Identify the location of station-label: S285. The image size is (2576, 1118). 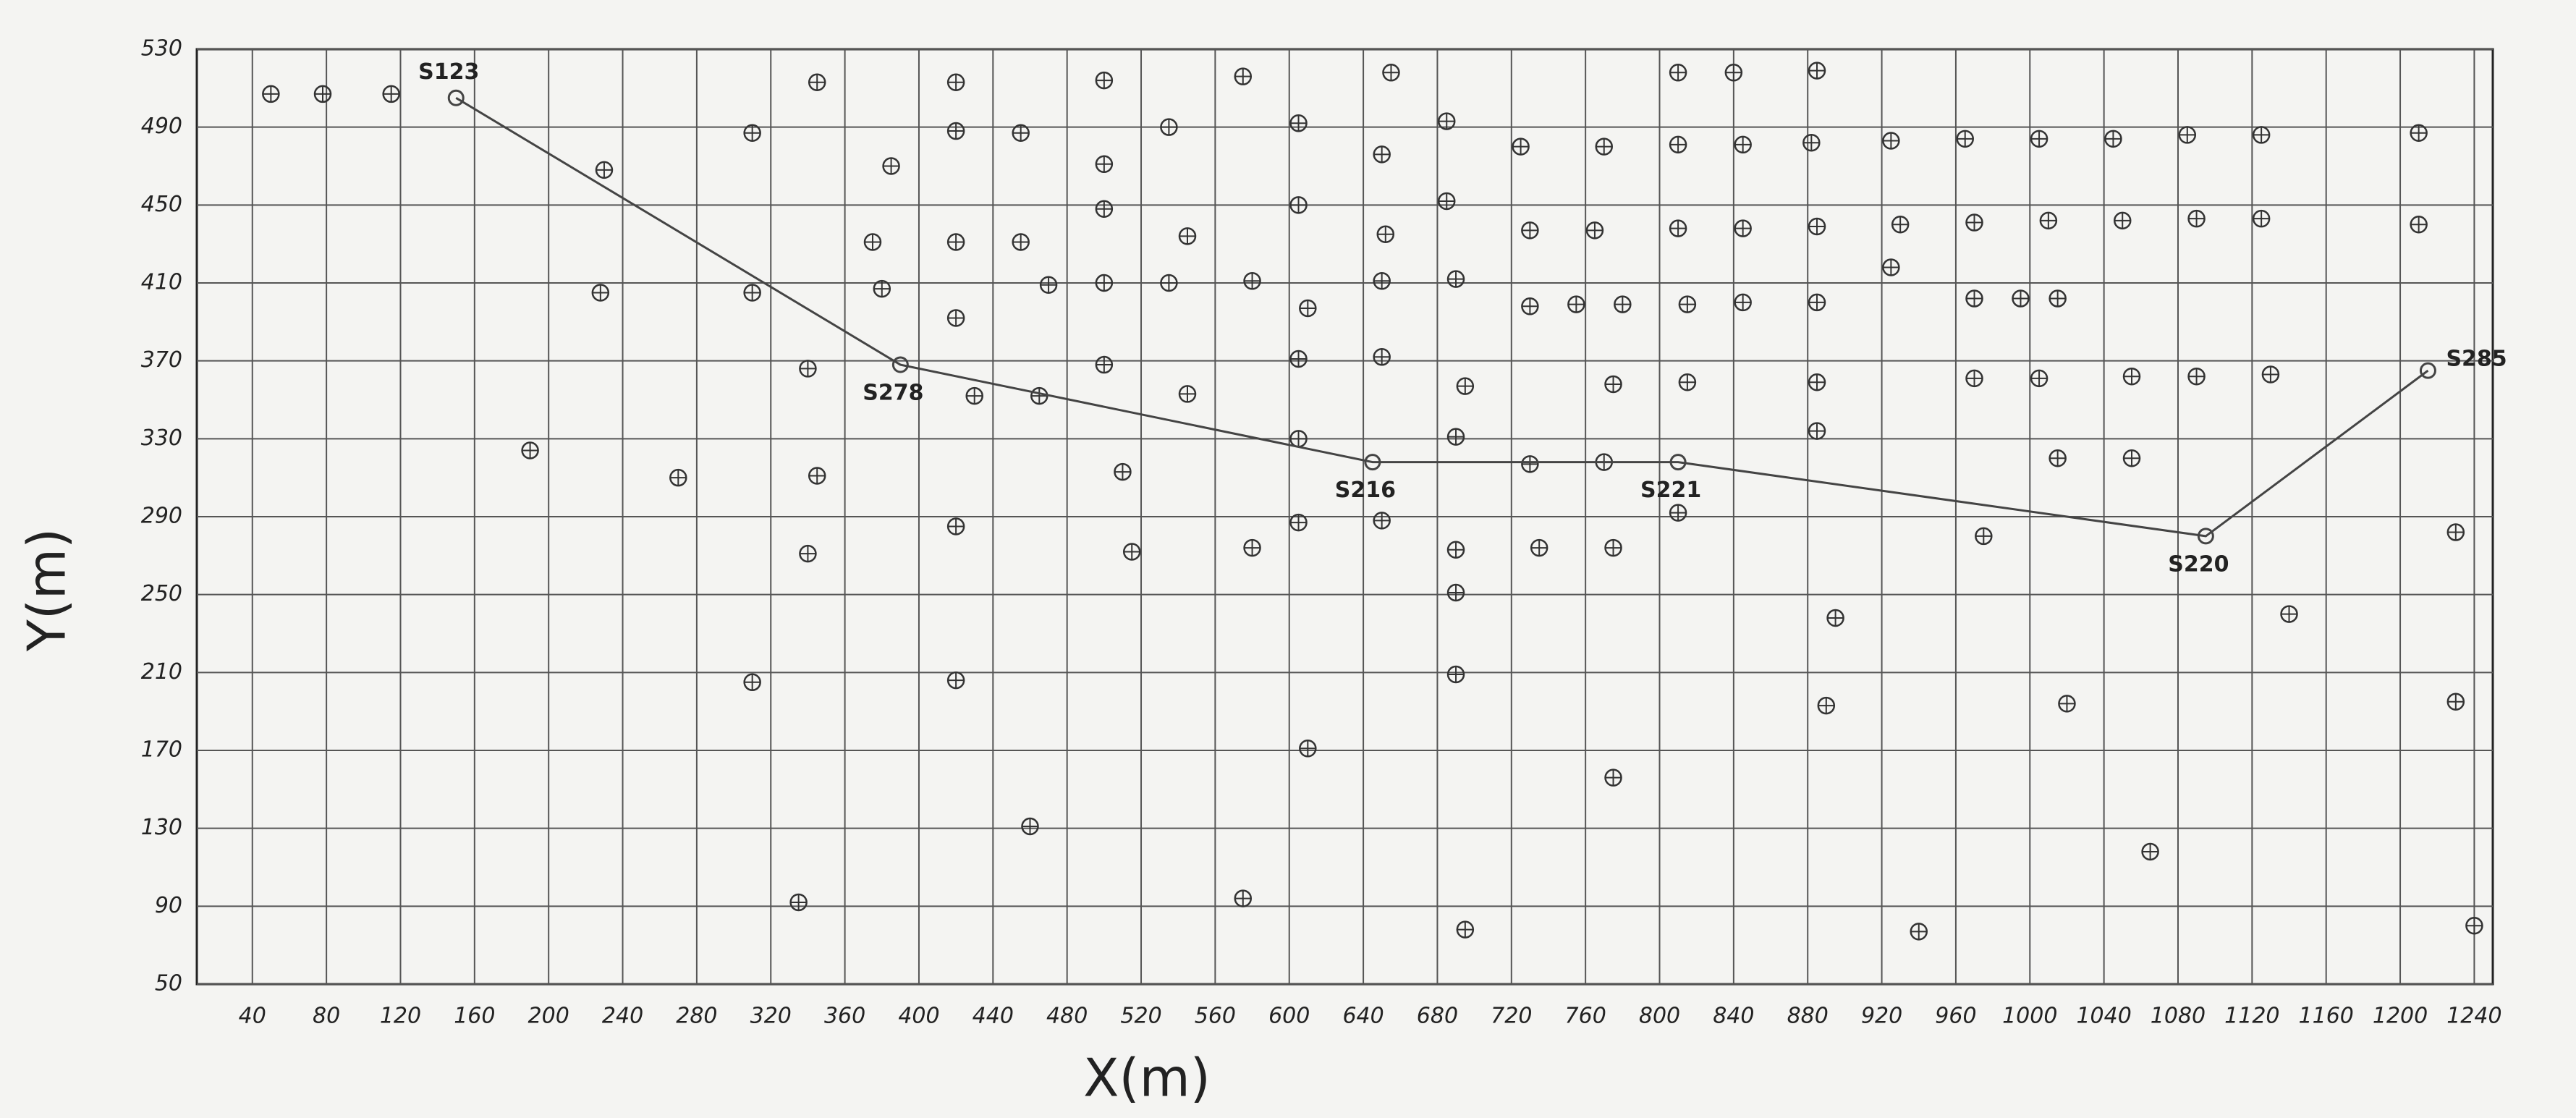
(2476, 359).